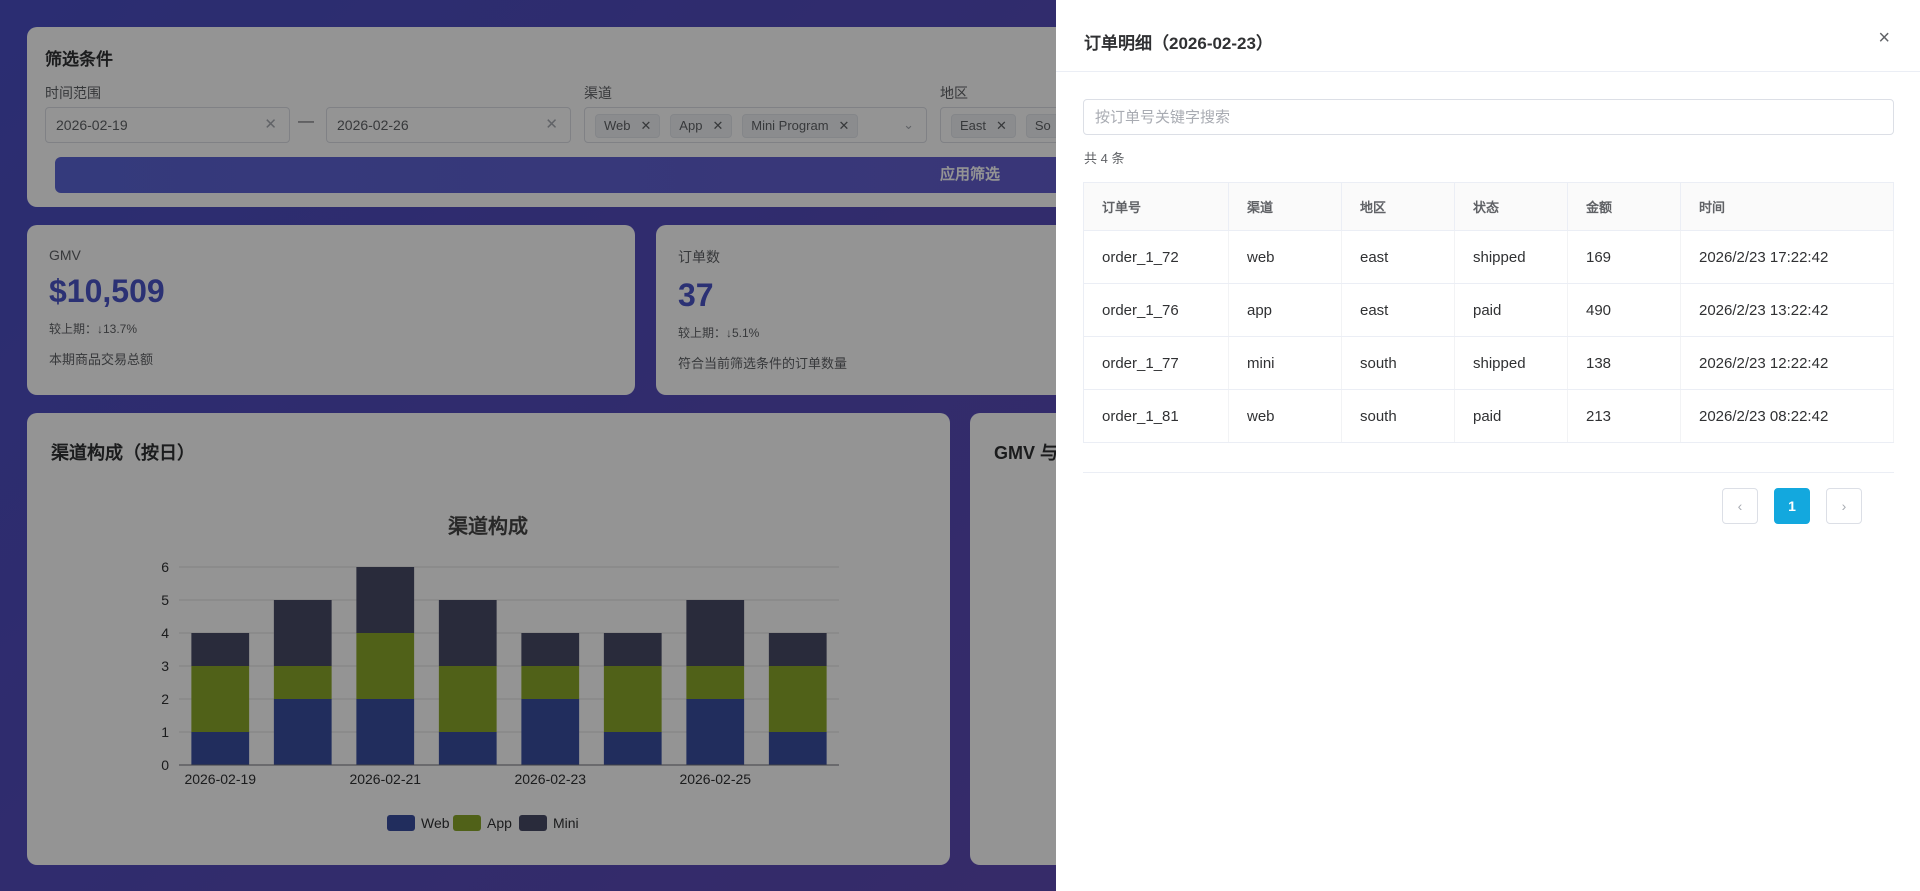  What do you see at coordinates (1488, 472) in the screenshot?
I see `table-footer-line` at bounding box center [1488, 472].